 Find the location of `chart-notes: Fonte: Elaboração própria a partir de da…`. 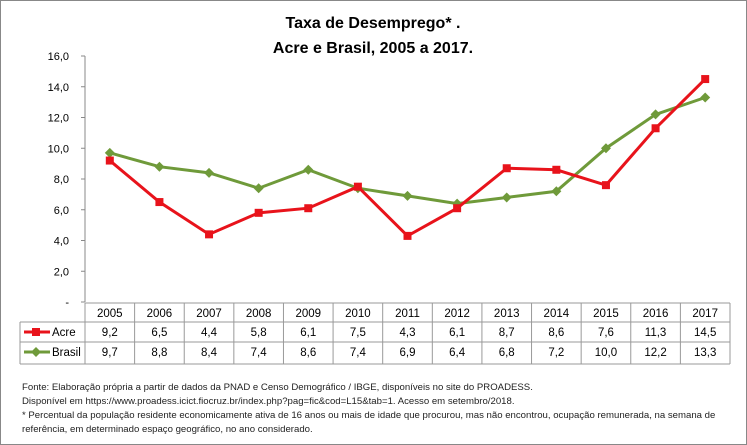

chart-notes: Fonte: Elaboração própria a partir de da… is located at coordinates (382, 409).